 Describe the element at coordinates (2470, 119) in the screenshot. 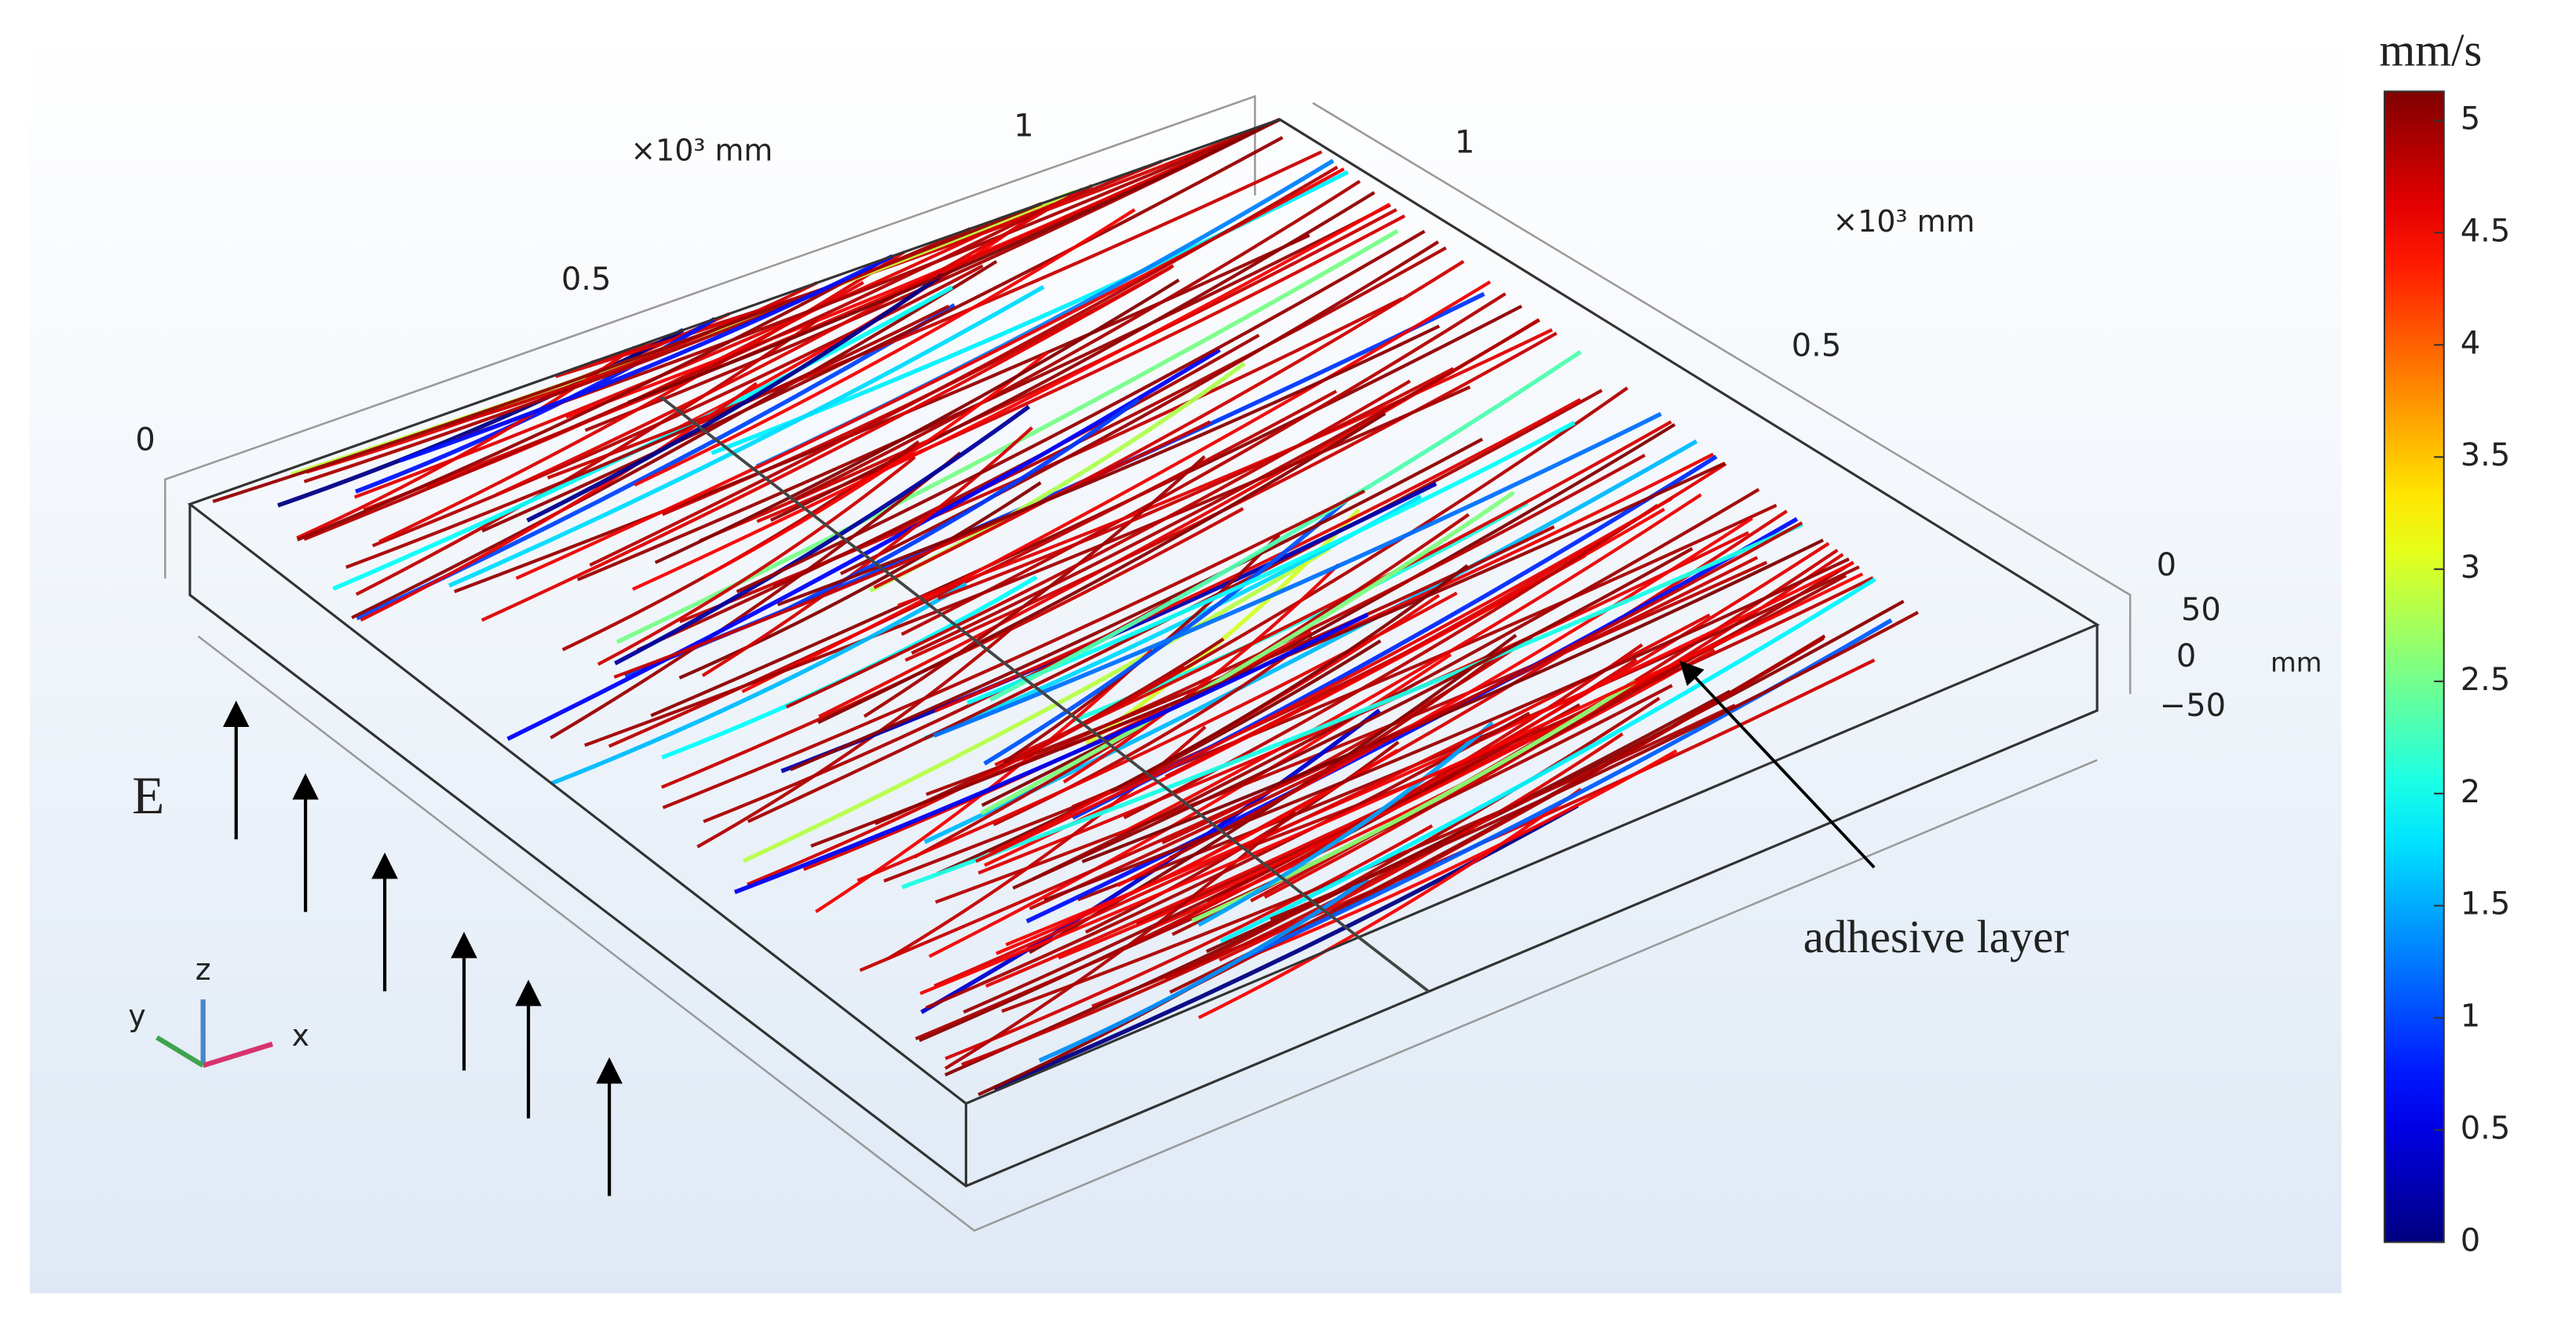

I see `colorbar-tick-label: 5` at that location.